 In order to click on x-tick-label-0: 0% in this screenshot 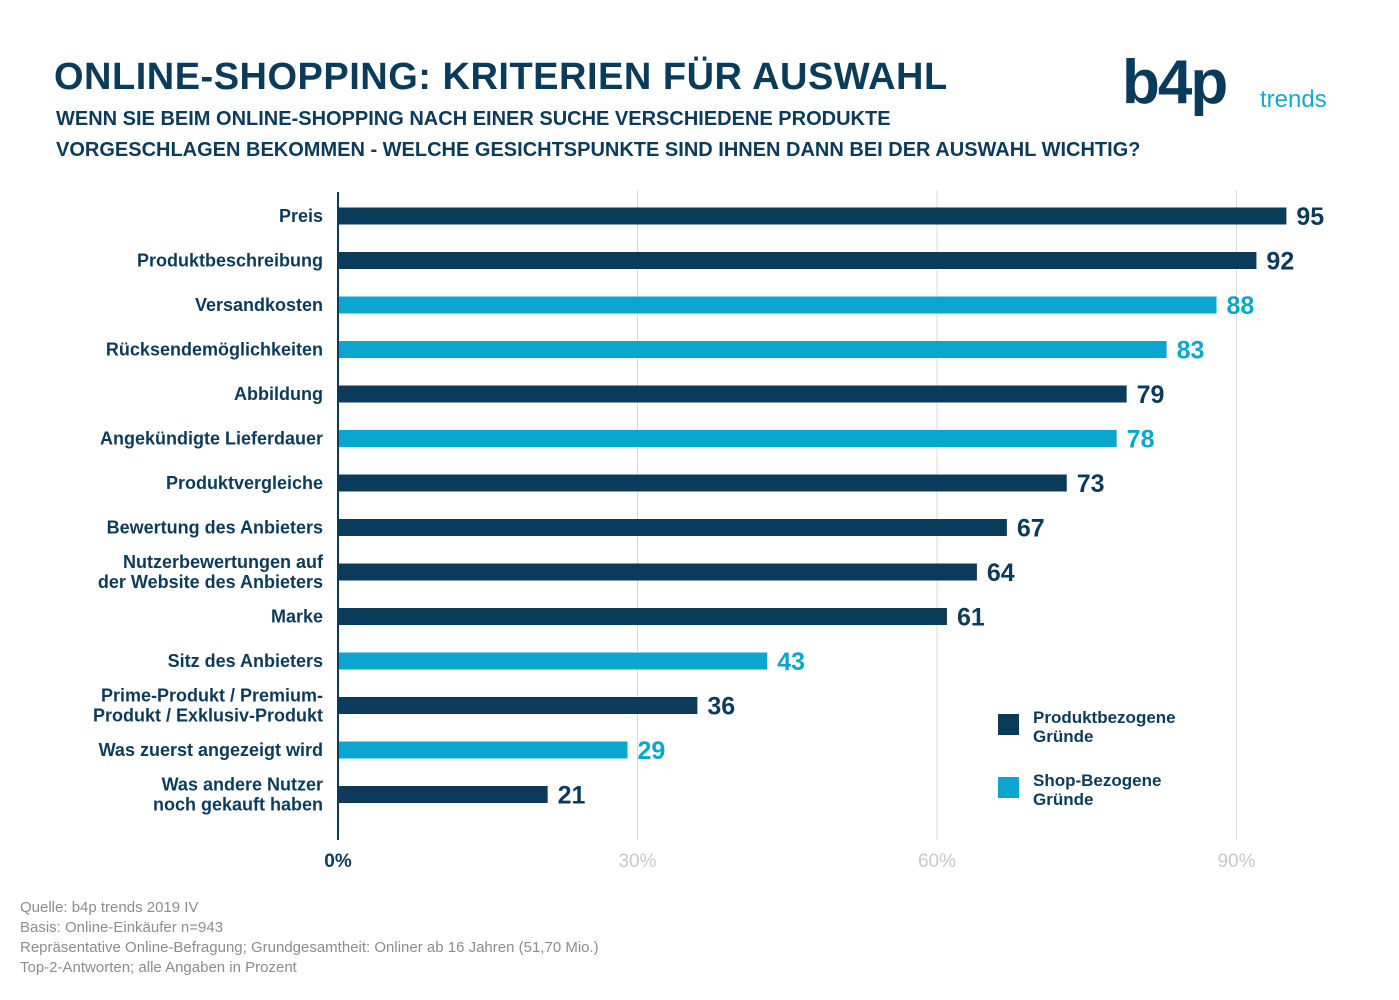, I will do `click(338, 861)`.